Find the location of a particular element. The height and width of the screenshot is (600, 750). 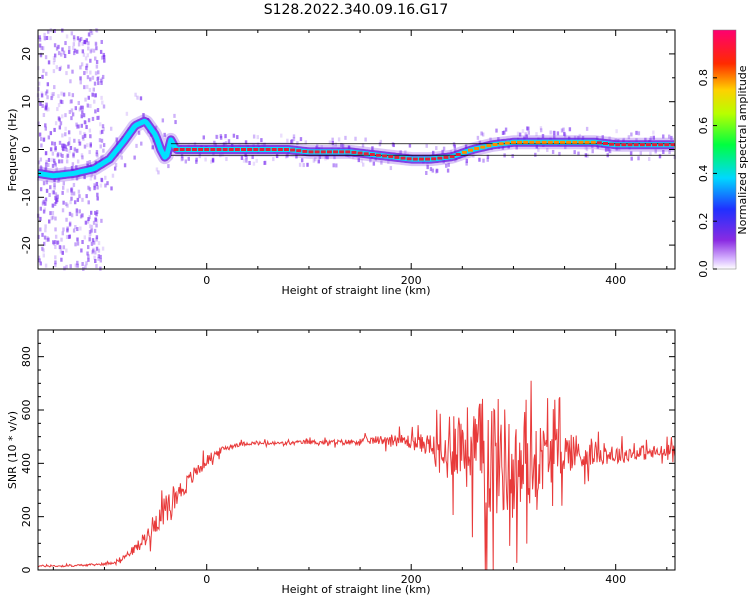

snr-ytick-label: 400 is located at coordinates (26, 463).